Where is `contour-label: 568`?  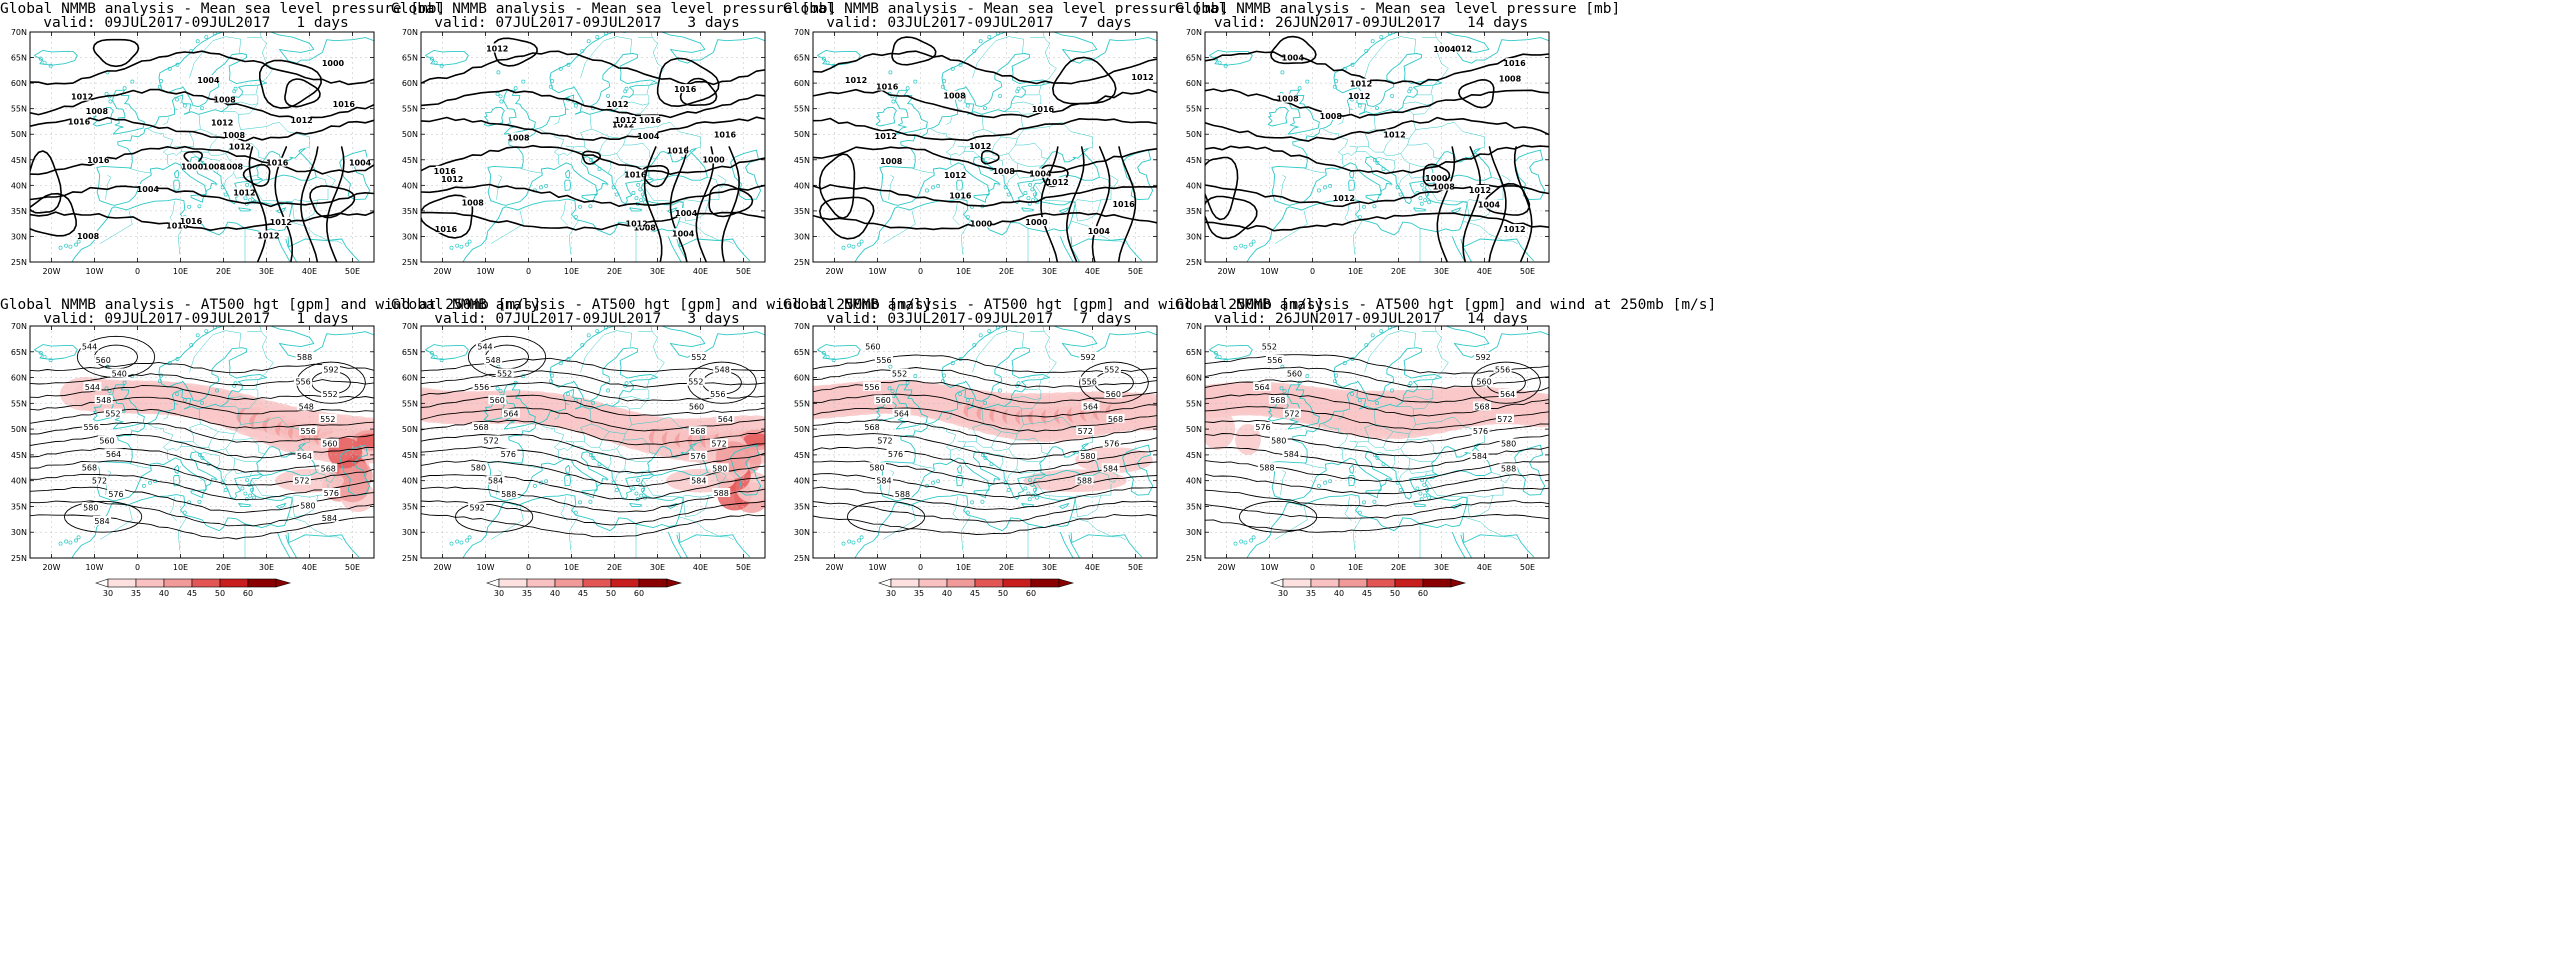
contour-label: 568 is located at coordinates (1115, 419).